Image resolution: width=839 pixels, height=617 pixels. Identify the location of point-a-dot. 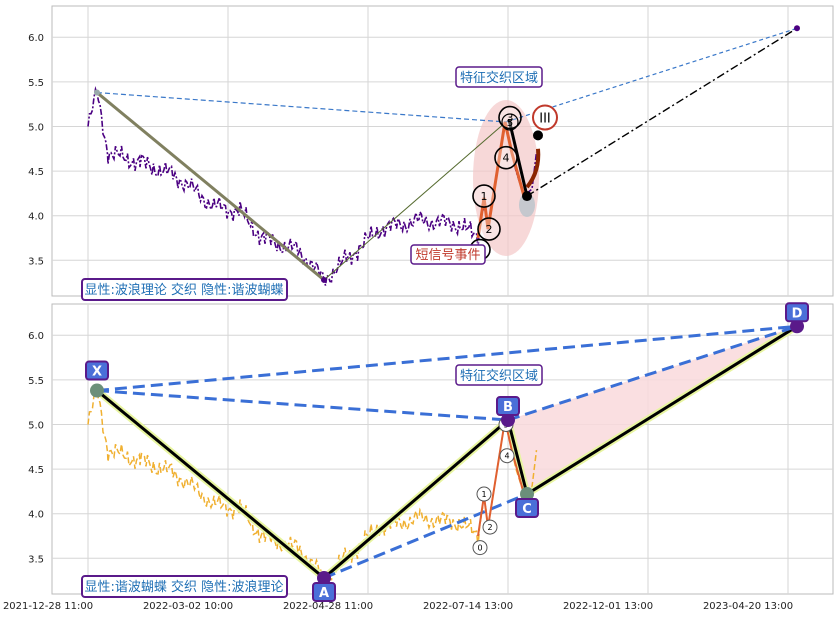
(324, 577).